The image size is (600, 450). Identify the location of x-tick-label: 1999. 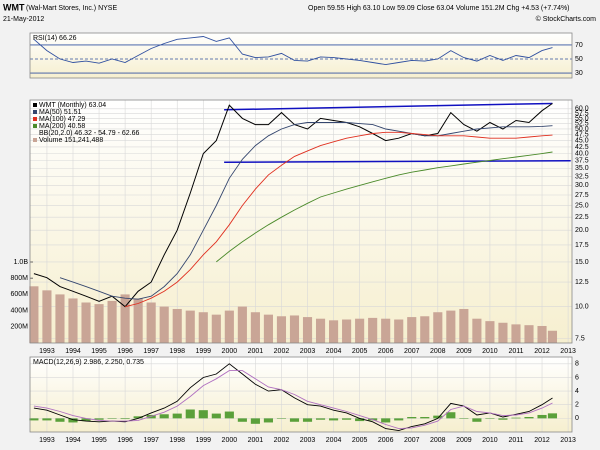
(203, 351).